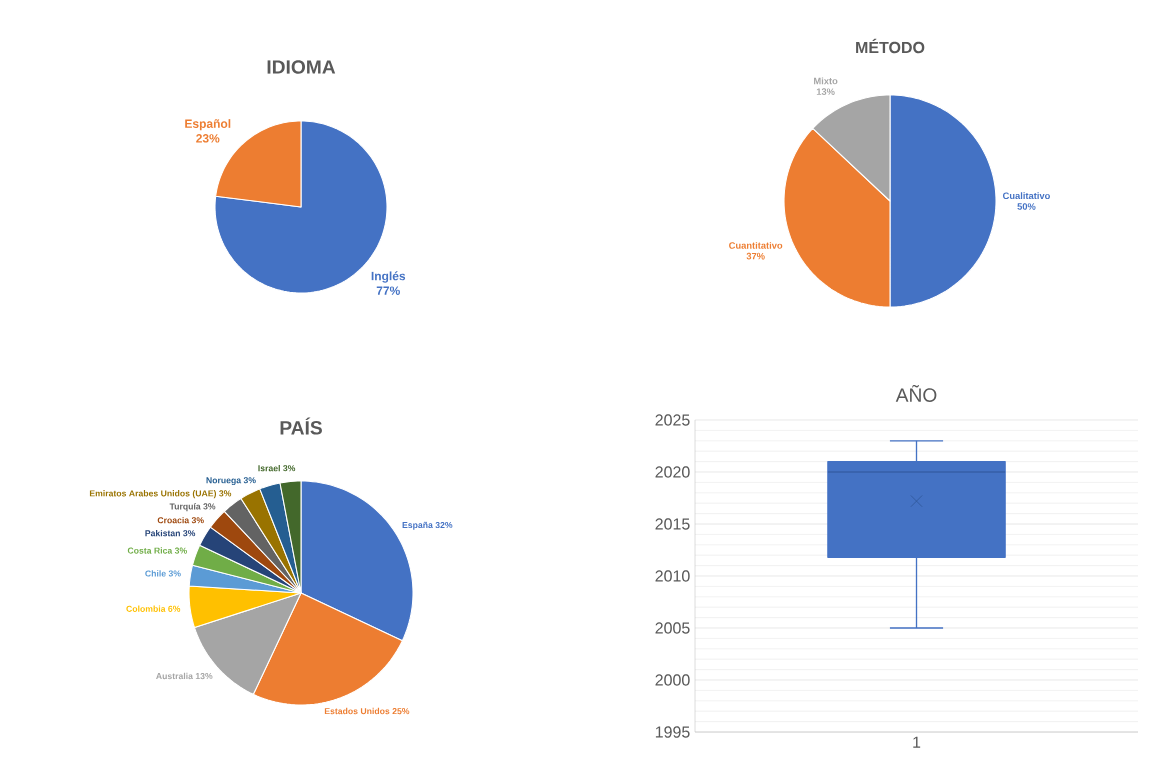  What do you see at coordinates (301, 426) in the screenshot?
I see `chart-title: PAÍS` at bounding box center [301, 426].